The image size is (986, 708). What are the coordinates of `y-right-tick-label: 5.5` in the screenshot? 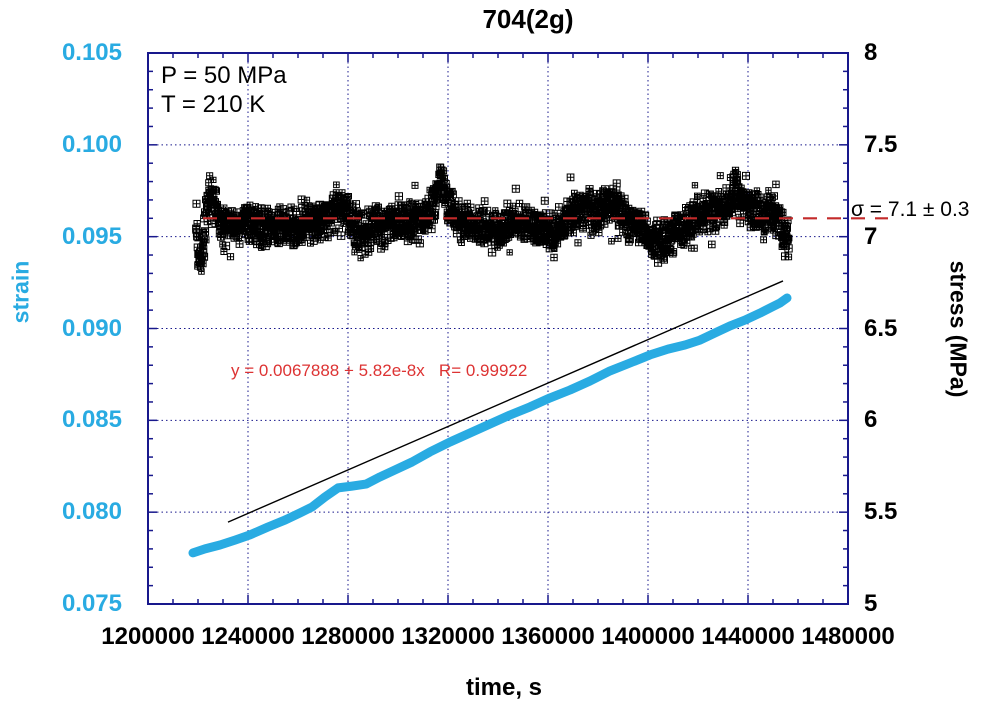 It's located at (881, 512).